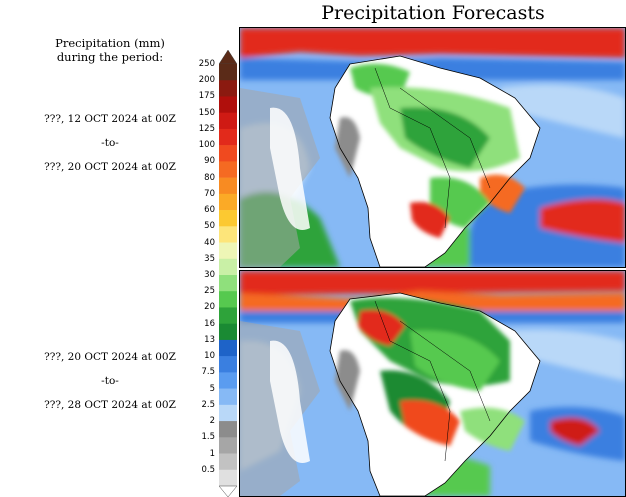  What do you see at coordinates (110, 167) in the screenshot?
I see `period-1-end: ???, 20 OCT 2024 at 00Z` at bounding box center [110, 167].